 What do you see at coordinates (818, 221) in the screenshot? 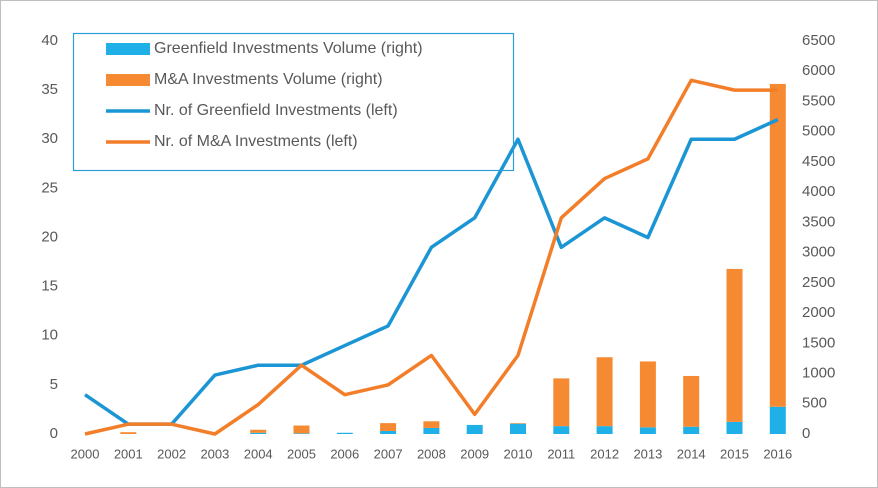
I see `y2-tick-label: 3500` at bounding box center [818, 221].